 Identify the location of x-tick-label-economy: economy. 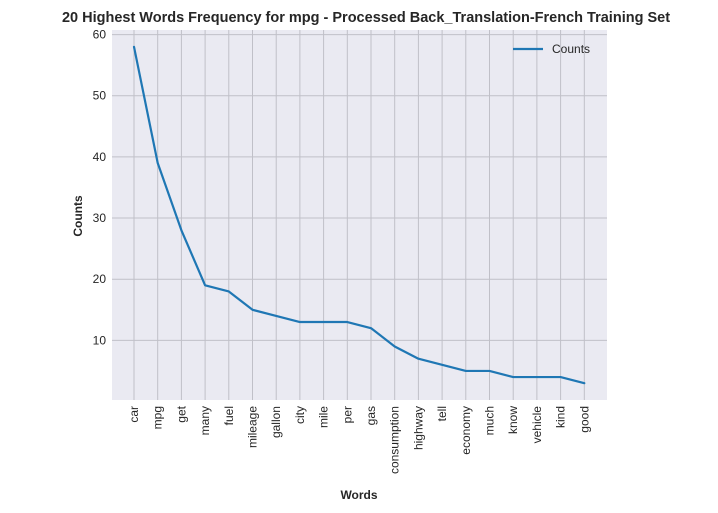
(466, 430).